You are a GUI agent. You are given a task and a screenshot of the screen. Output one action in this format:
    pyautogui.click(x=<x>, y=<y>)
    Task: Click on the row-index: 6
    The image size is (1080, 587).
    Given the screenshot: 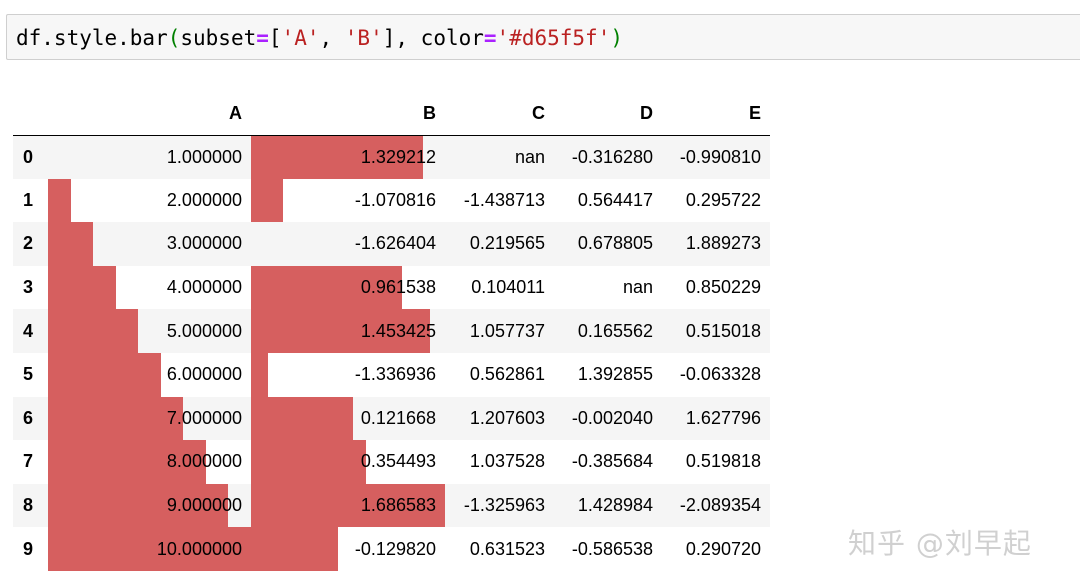 What is the action you would take?
    pyautogui.click(x=28, y=417)
    